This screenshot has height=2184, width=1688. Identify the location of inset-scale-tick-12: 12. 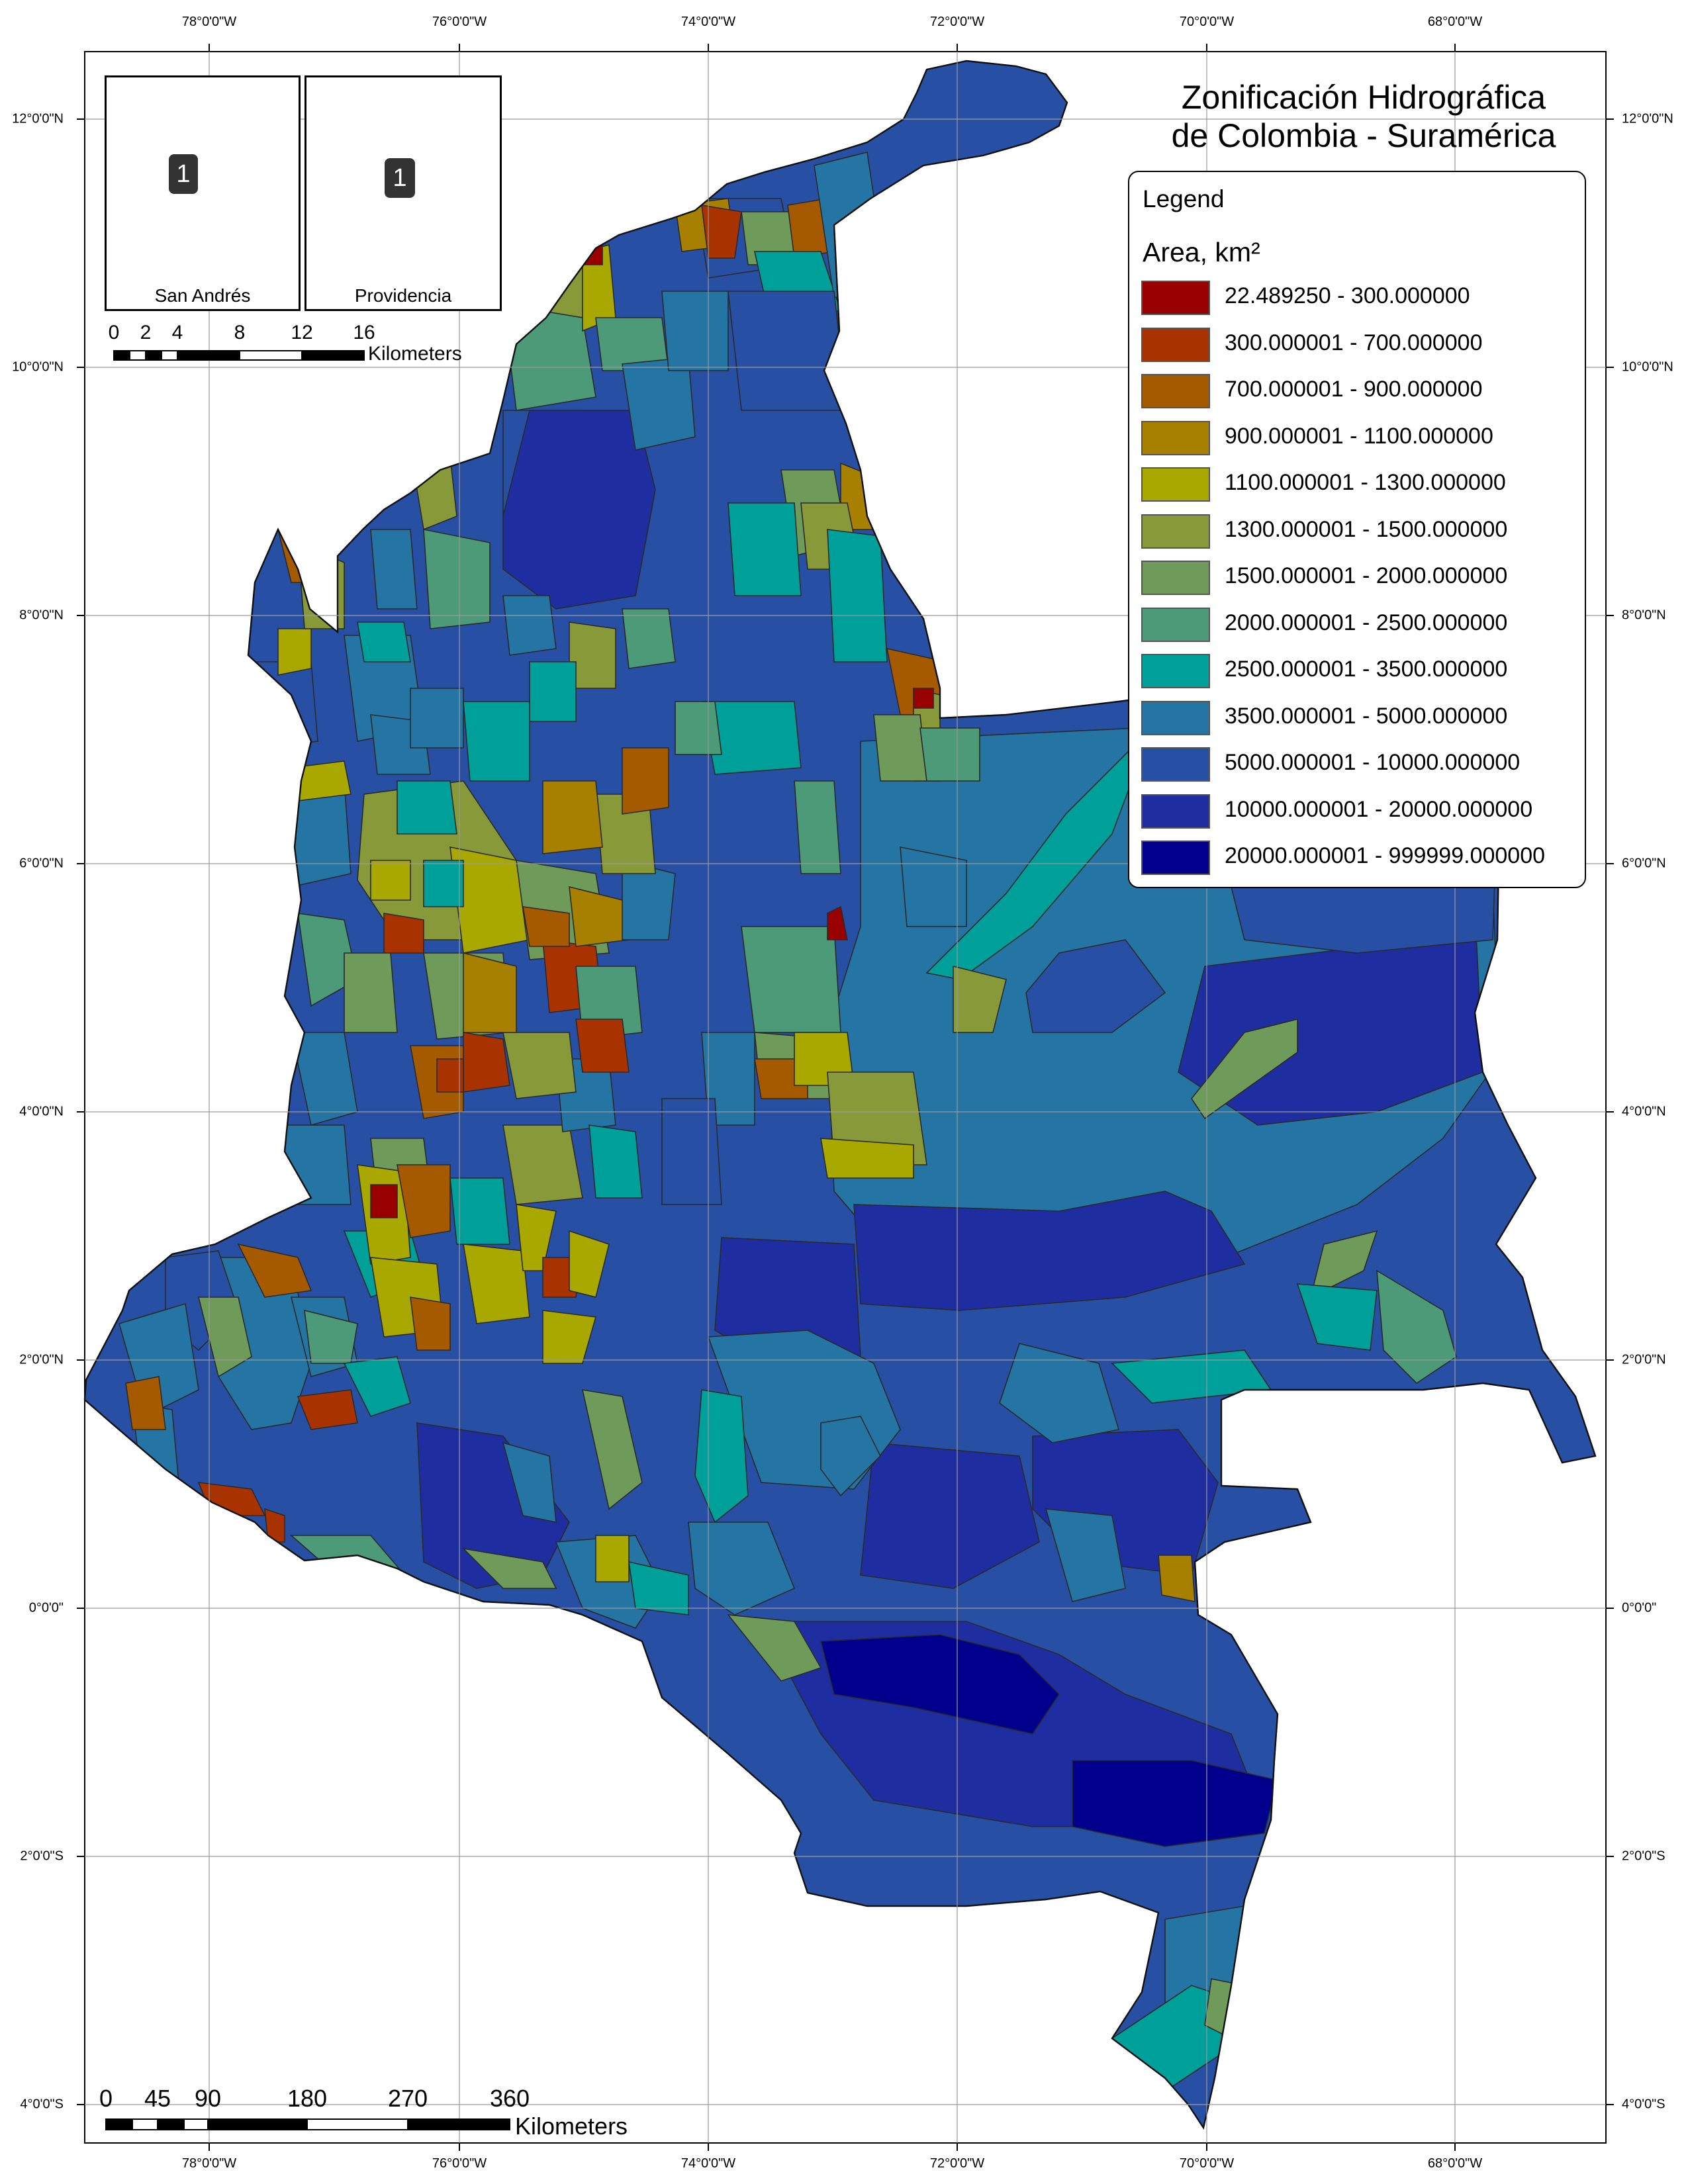
(302, 332).